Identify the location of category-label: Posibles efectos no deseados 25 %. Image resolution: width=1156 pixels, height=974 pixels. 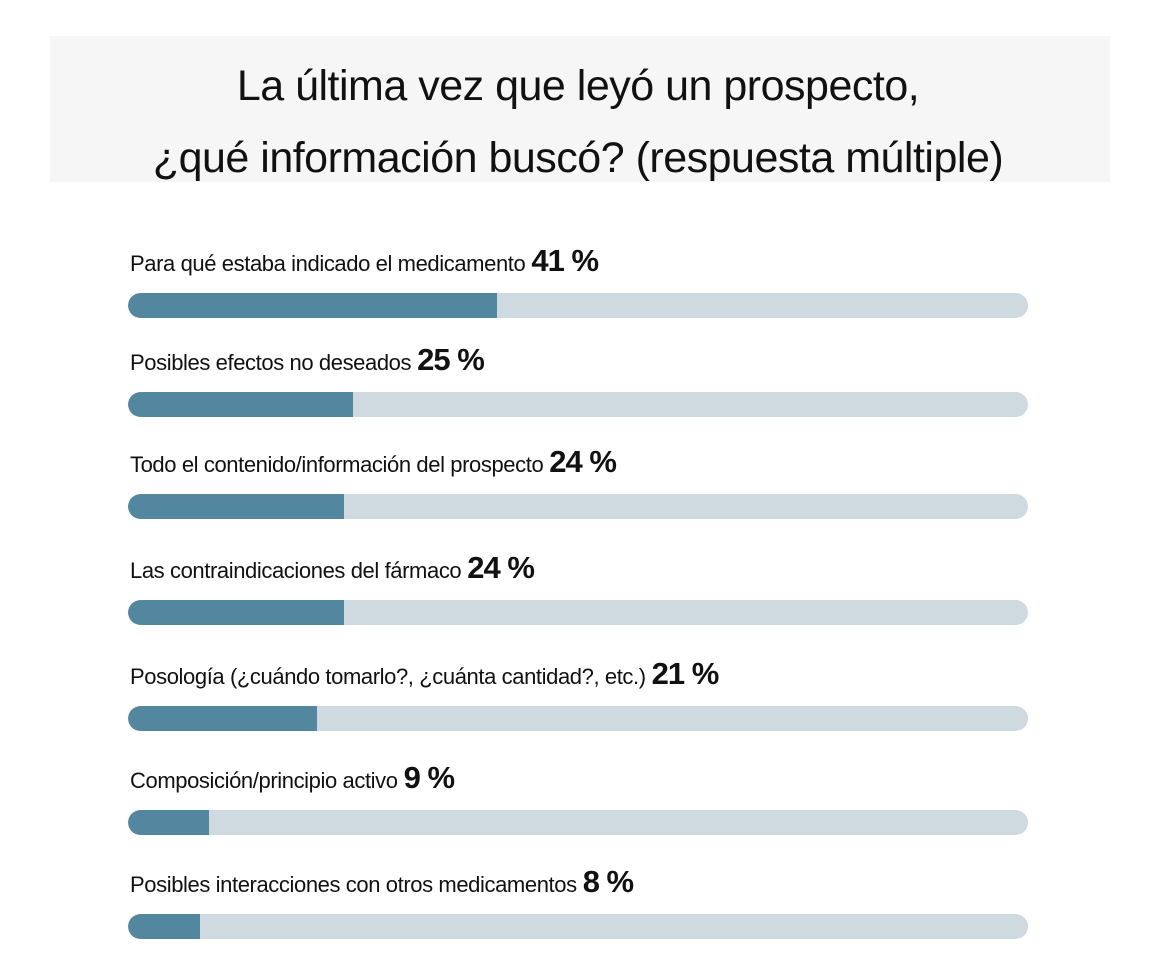
(307, 361).